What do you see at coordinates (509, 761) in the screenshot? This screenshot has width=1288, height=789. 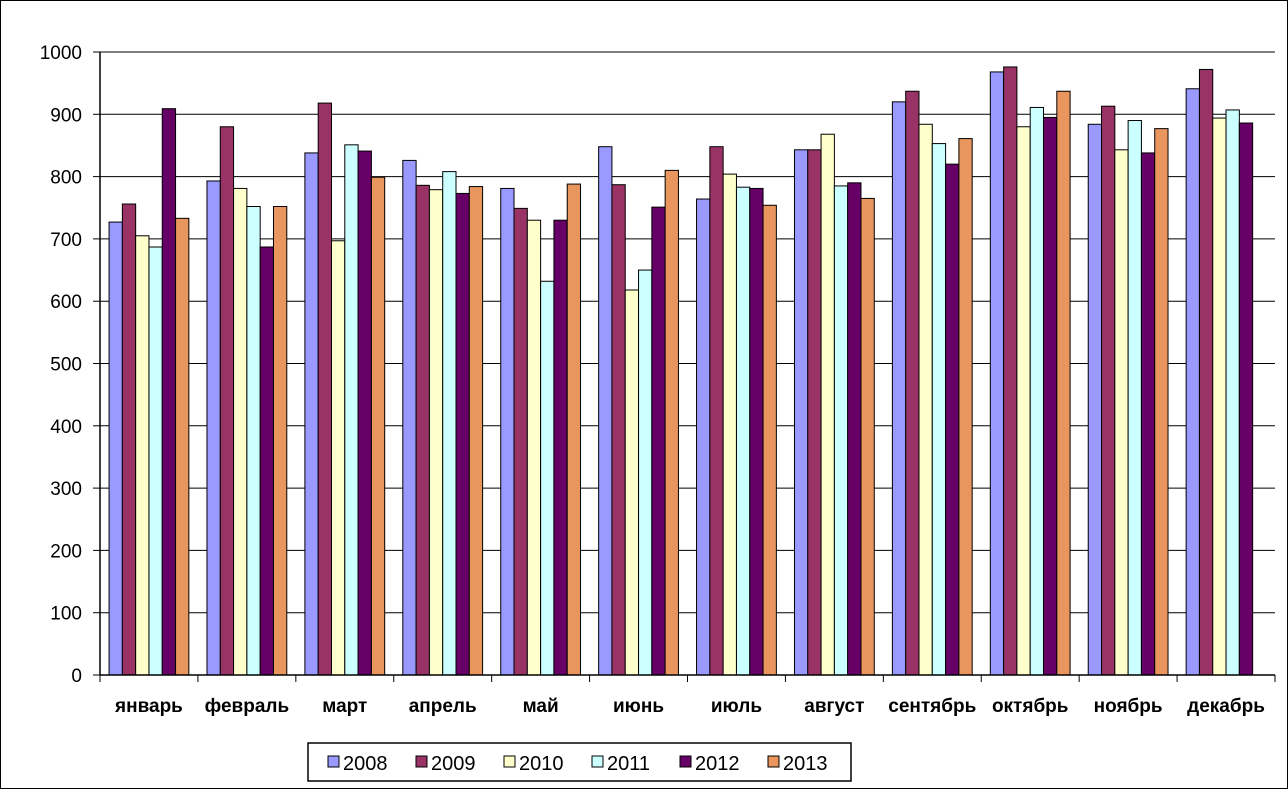 I see `legend-swatch-2010` at bounding box center [509, 761].